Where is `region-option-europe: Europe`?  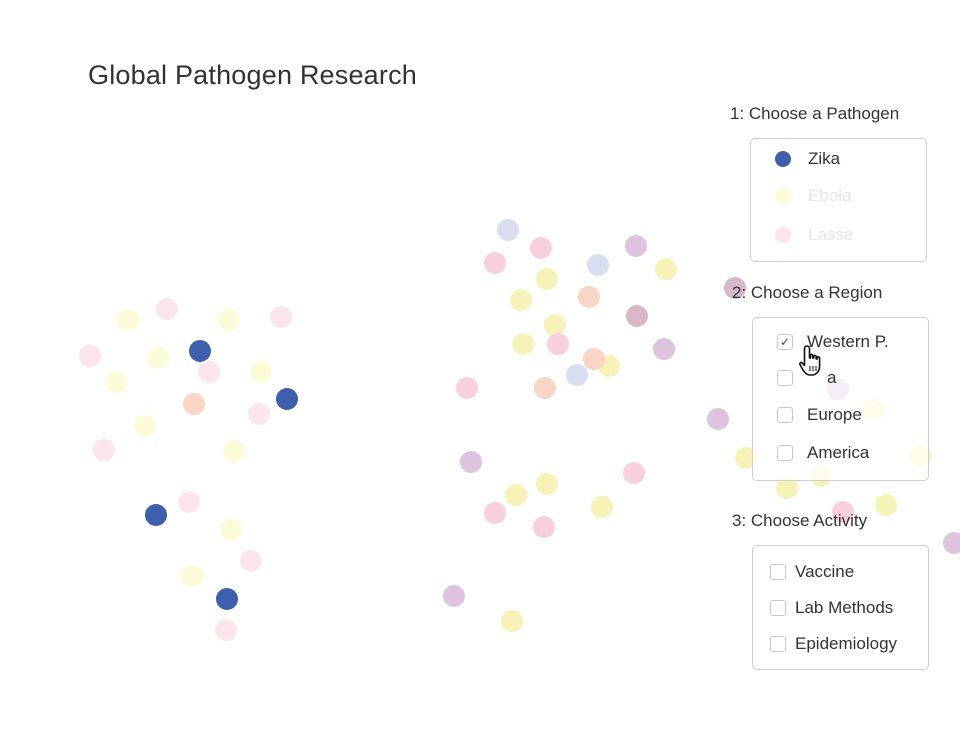 region-option-europe: Europe is located at coordinates (819, 415).